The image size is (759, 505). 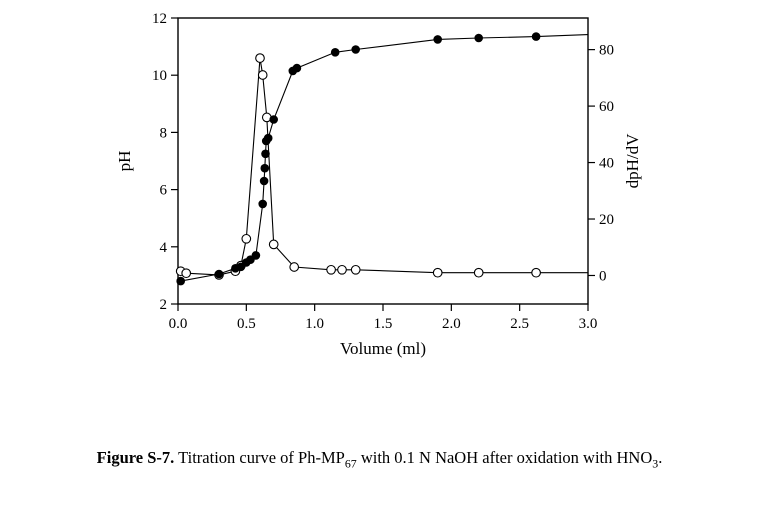 I want to click on y-axis-title-left: pH, so click(x=124, y=161).